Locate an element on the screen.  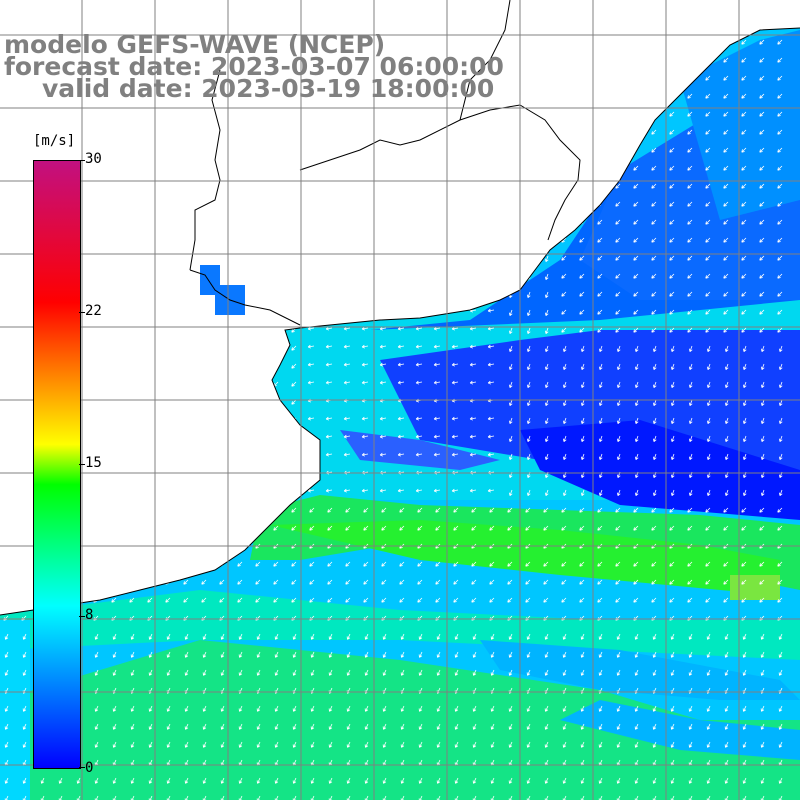
colorbar-tick-0: 0 is located at coordinates (89, 768).